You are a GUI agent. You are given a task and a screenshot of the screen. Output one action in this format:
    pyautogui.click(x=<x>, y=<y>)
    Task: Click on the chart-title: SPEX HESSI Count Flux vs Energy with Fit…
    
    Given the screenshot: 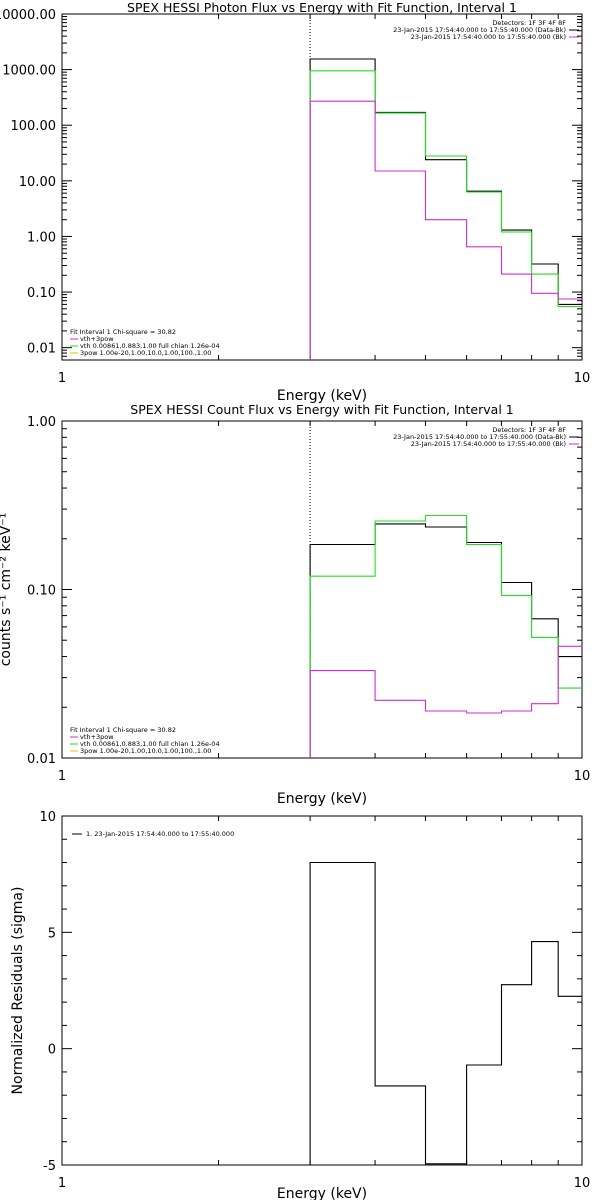 What is the action you would take?
    pyautogui.click(x=321, y=409)
    